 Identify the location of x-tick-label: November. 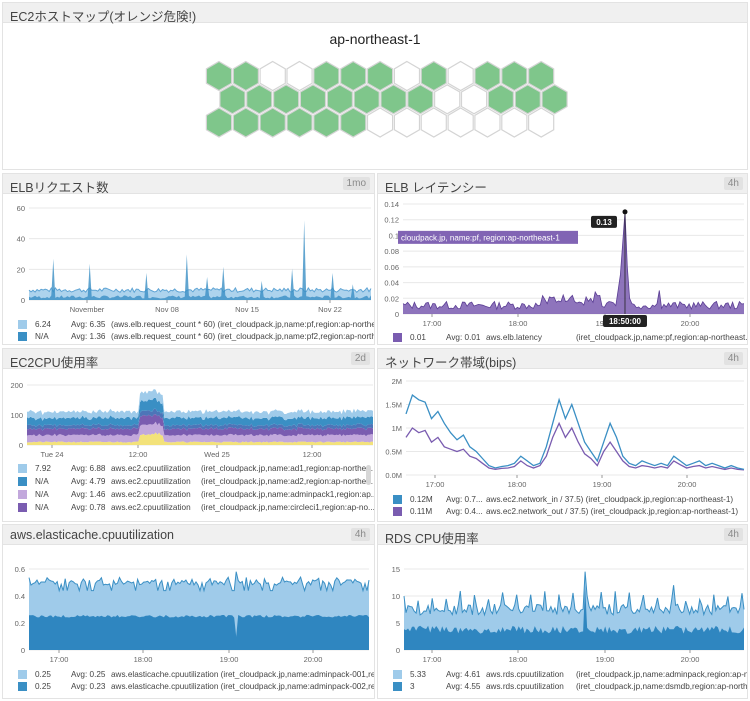
(87, 309).